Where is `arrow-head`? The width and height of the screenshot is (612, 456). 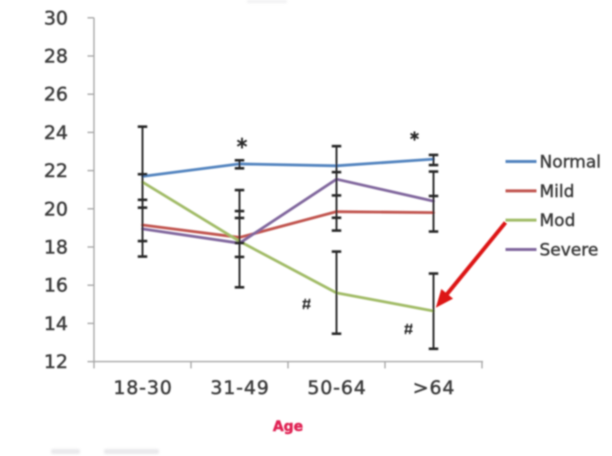 arrow-head is located at coordinates (444, 298).